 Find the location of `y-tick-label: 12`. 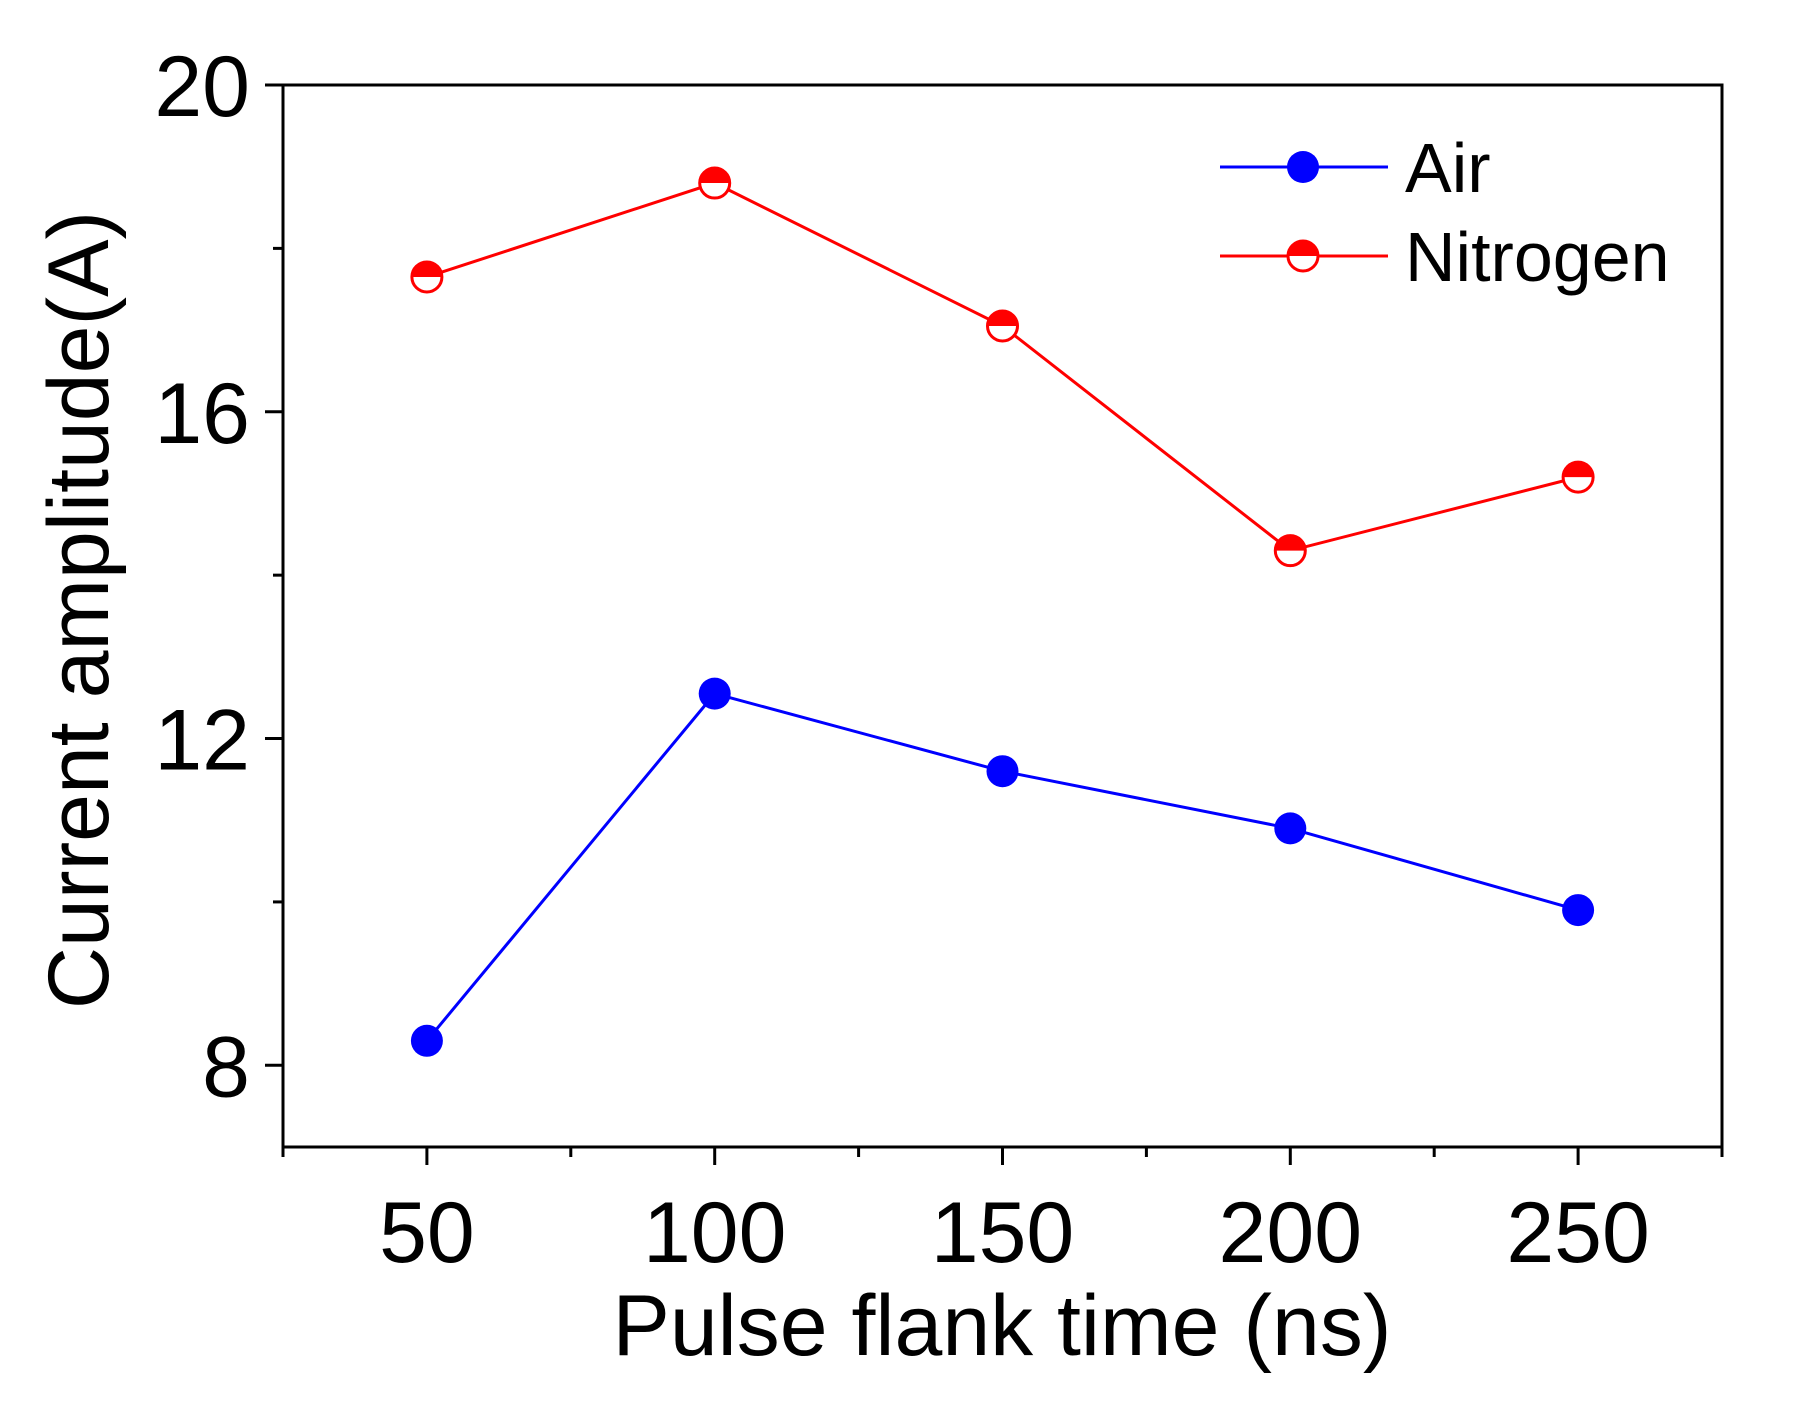

y-tick-label: 12 is located at coordinates (202, 741).